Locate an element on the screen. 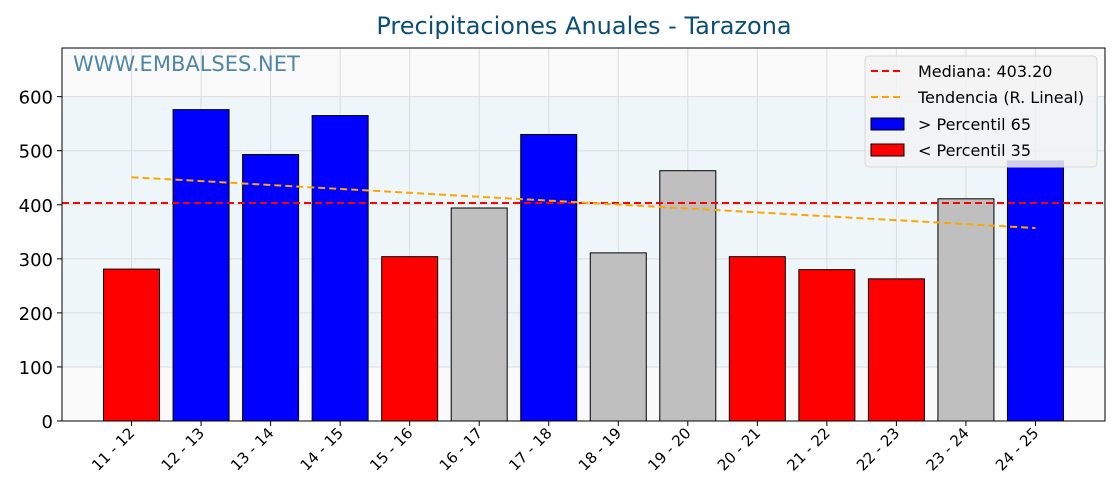 The width and height of the screenshot is (1120, 500). y-tick-label: 300 is located at coordinates (36, 260).